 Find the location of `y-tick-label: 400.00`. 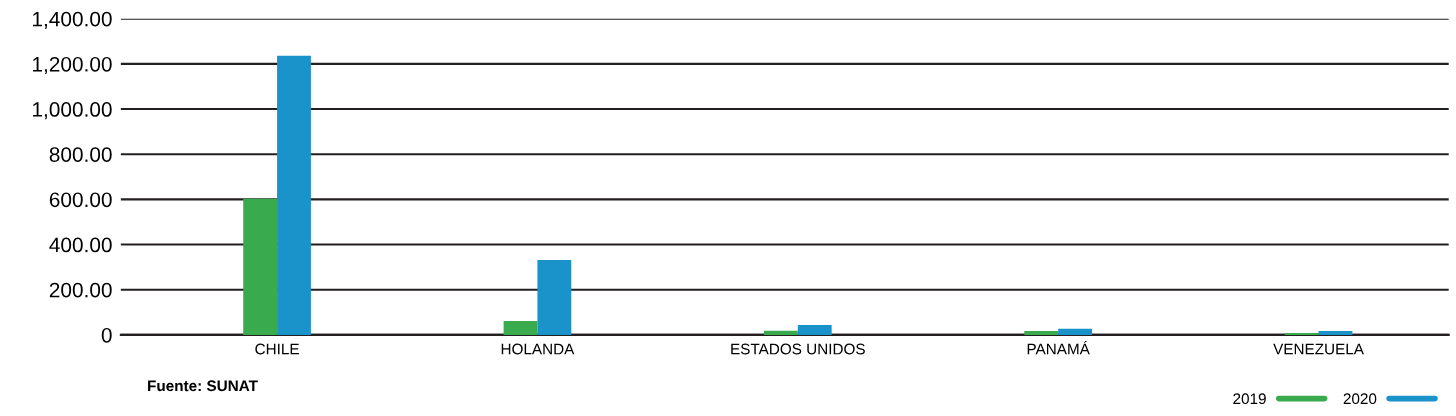

y-tick-label: 400.00 is located at coordinates (80, 245).